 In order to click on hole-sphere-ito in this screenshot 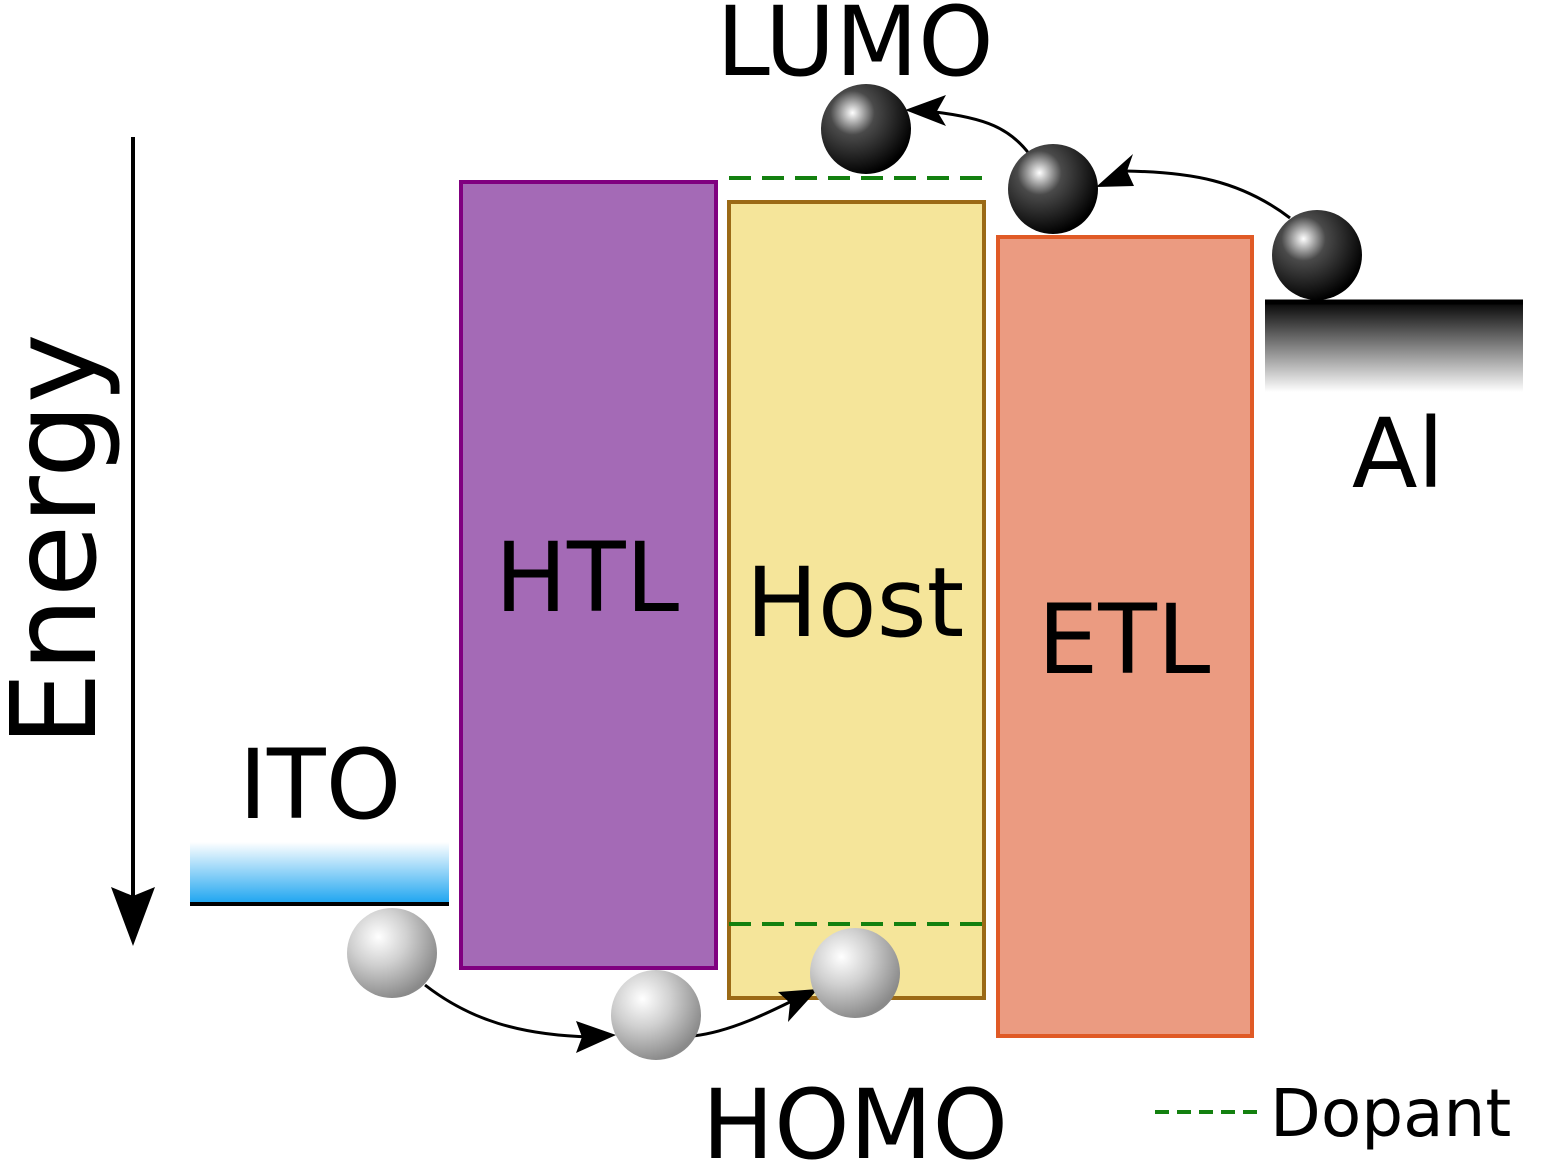, I will do `click(392, 953)`.